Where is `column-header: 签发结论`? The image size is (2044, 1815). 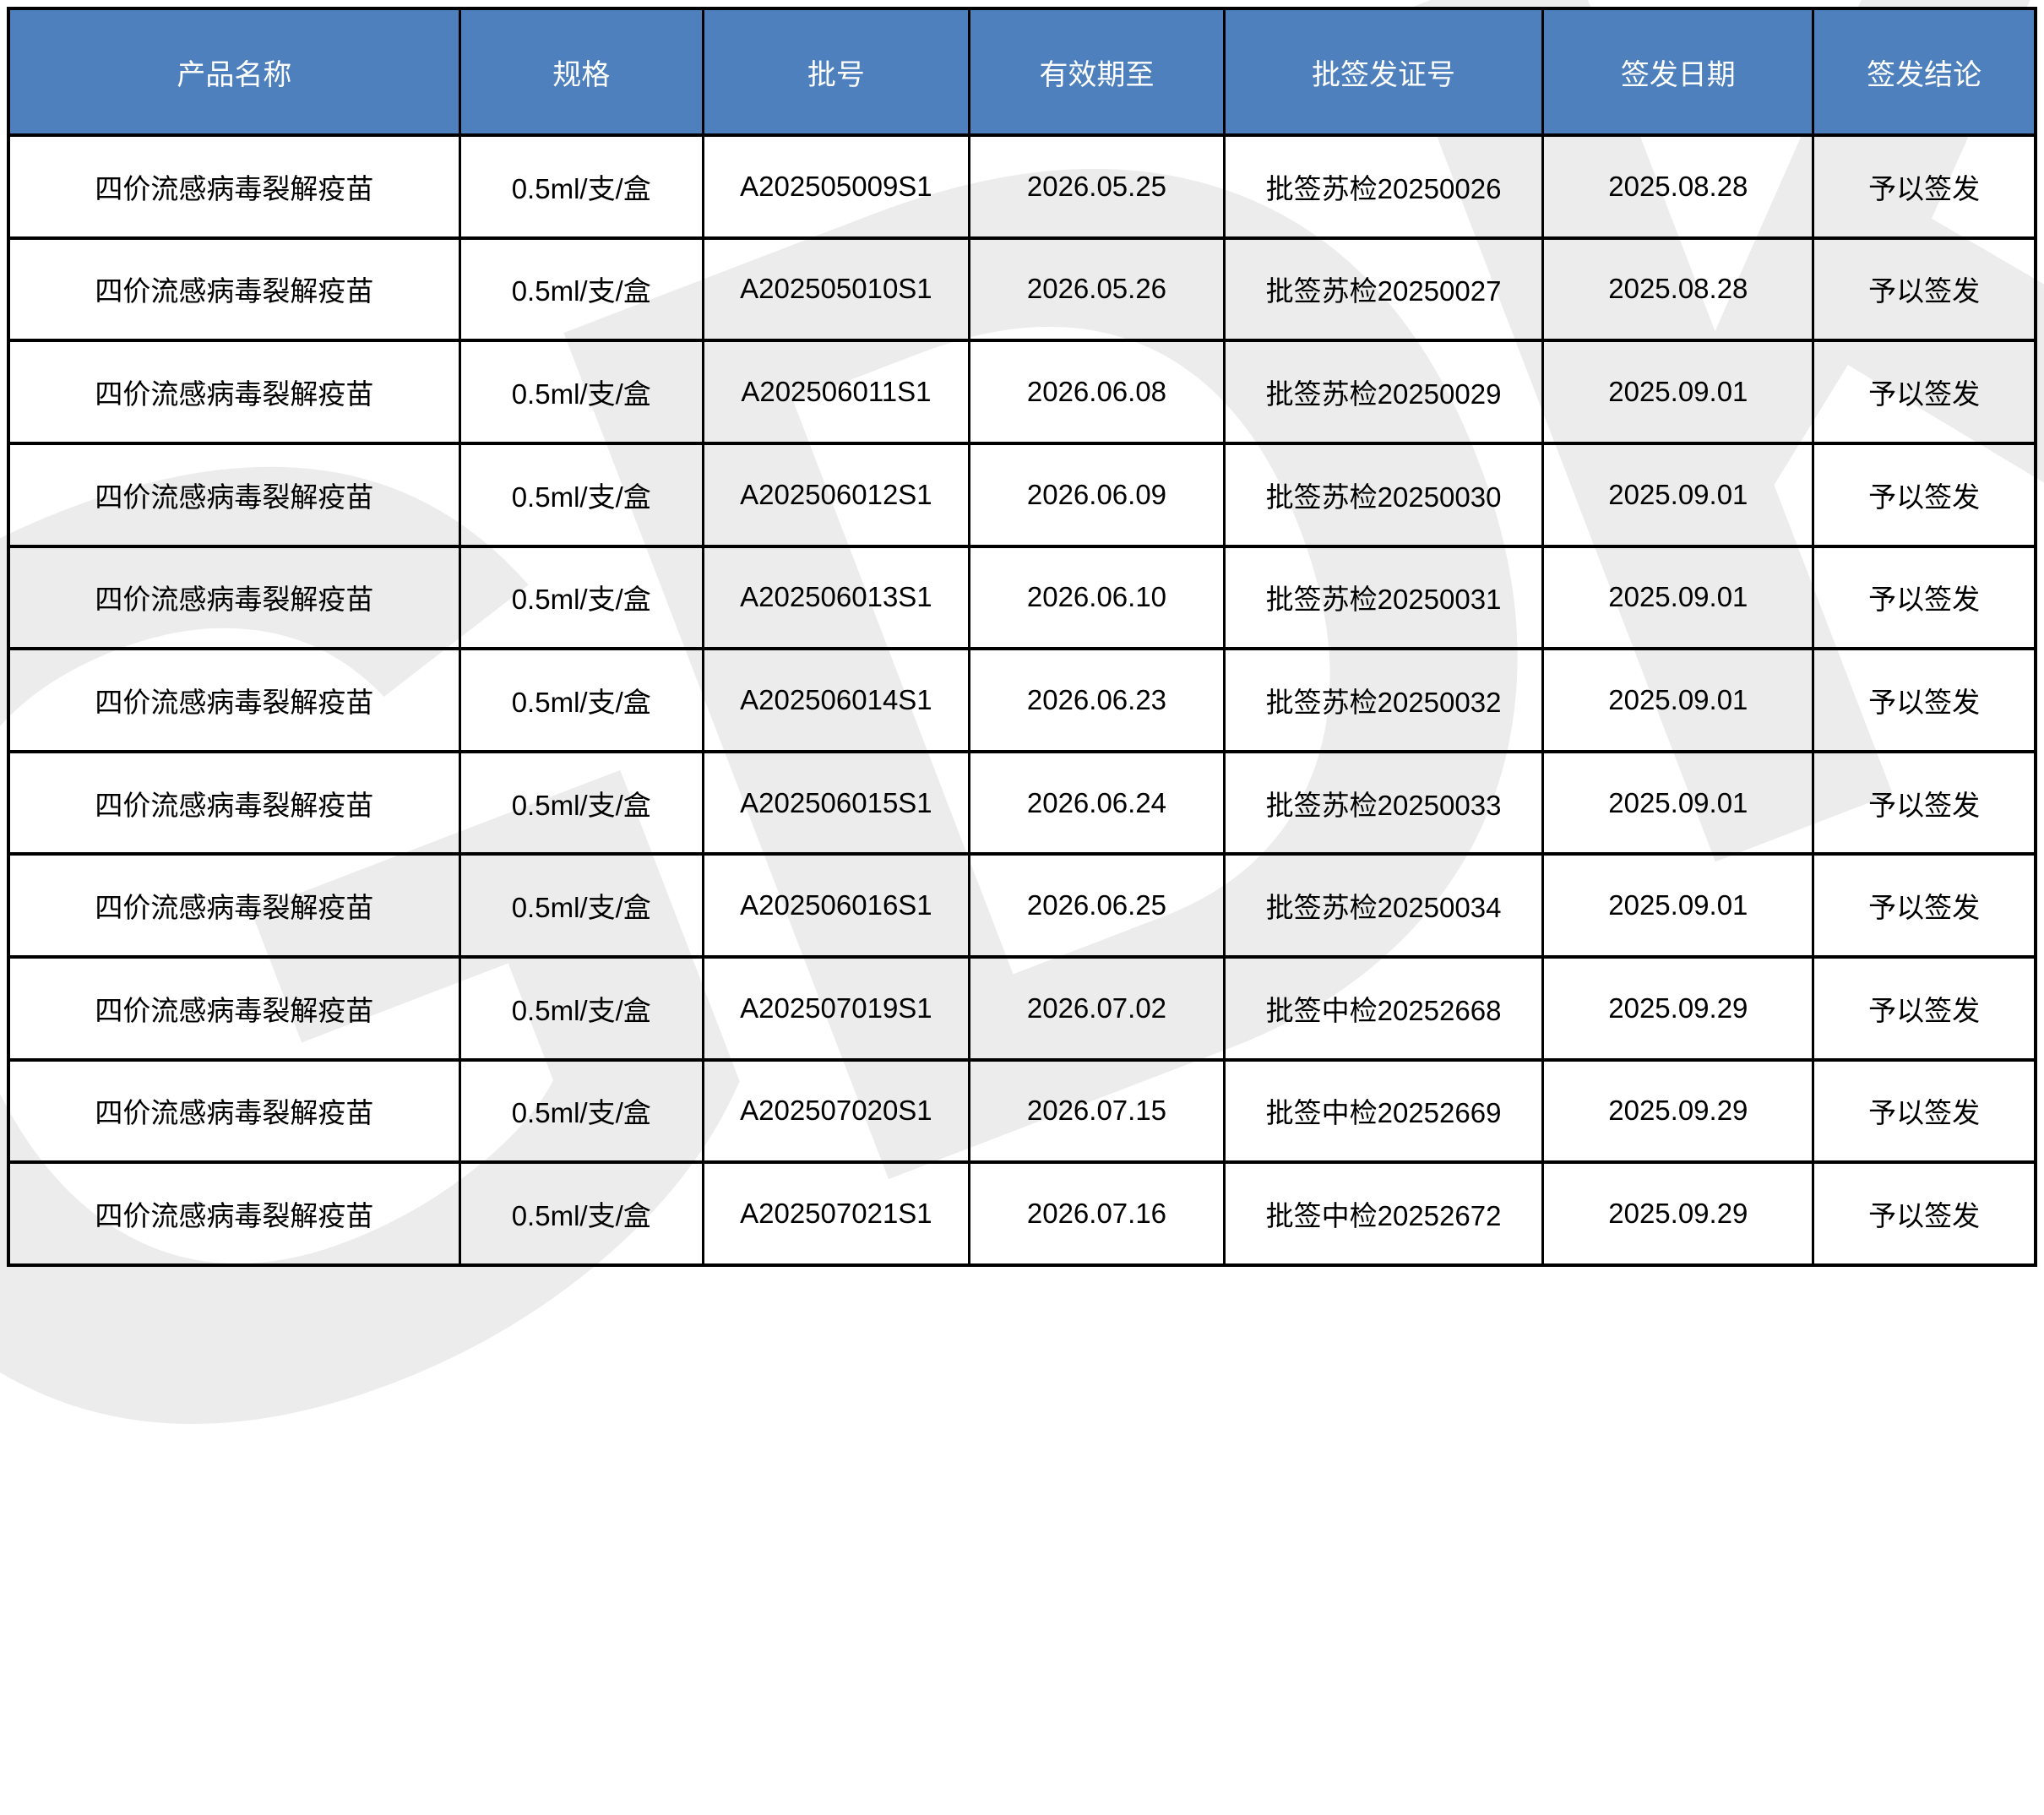
column-header: 签发结论 is located at coordinates (1925, 72).